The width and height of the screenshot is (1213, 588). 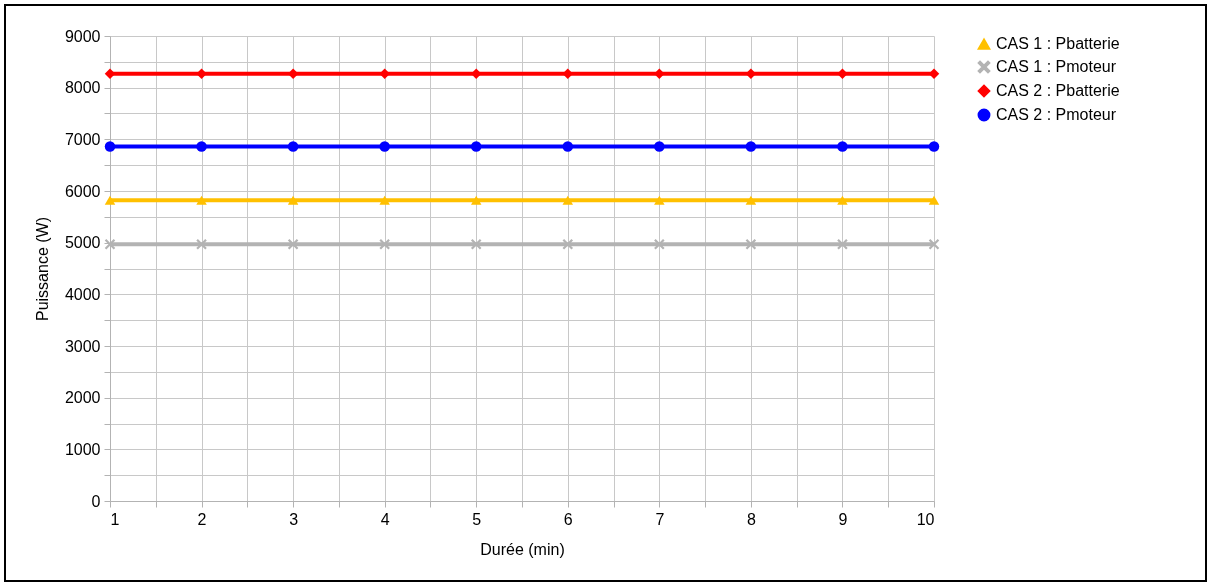 I want to click on legend-label: CAS 2 : Pmoteur, so click(x=1056, y=114).